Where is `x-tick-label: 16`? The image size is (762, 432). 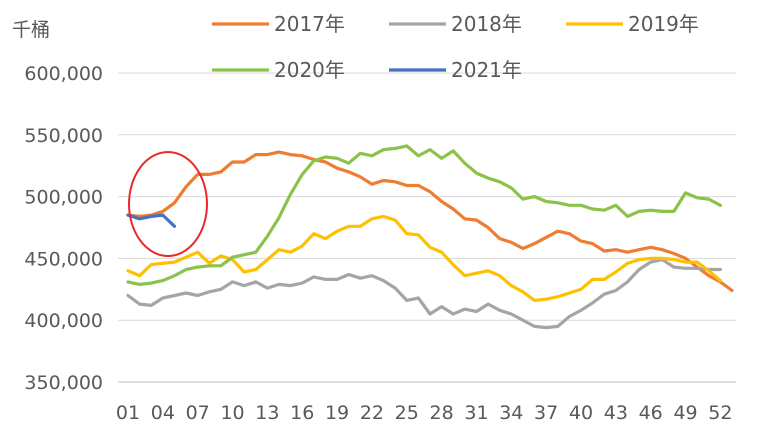 x-tick-label: 16 is located at coordinates (302, 413).